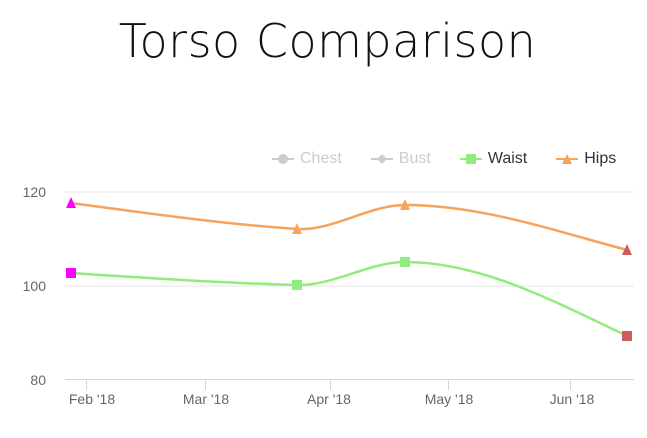 This screenshot has width=647, height=438. I want to click on legend-item-chest: Chest, so click(307, 159).